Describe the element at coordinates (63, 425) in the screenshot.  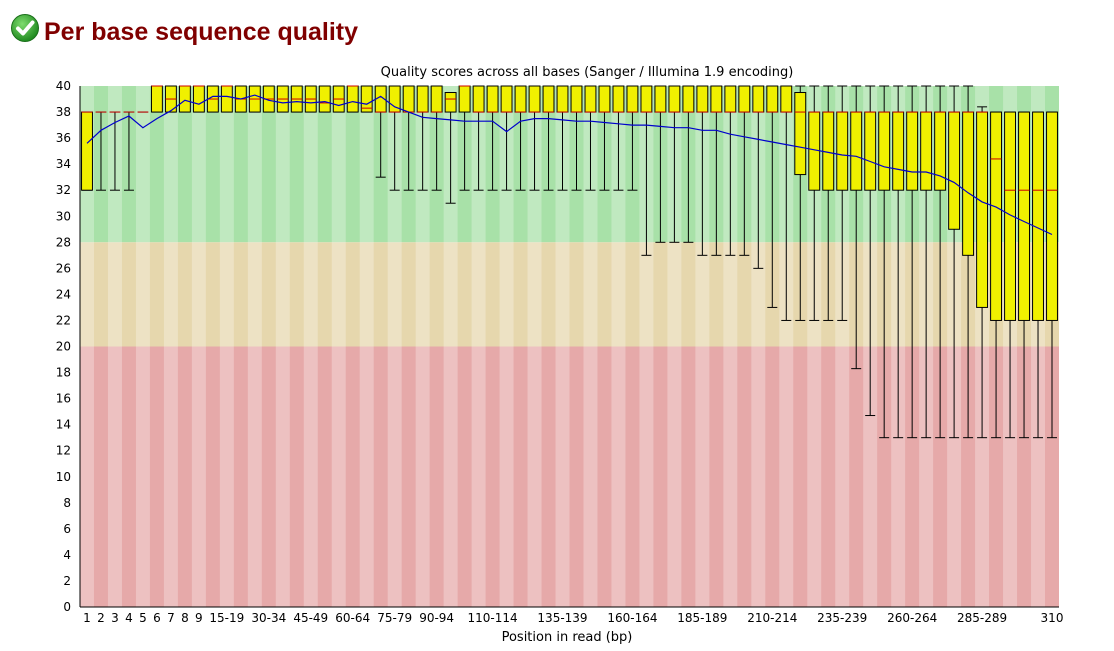
I see `y-tick-label: 14` at that location.